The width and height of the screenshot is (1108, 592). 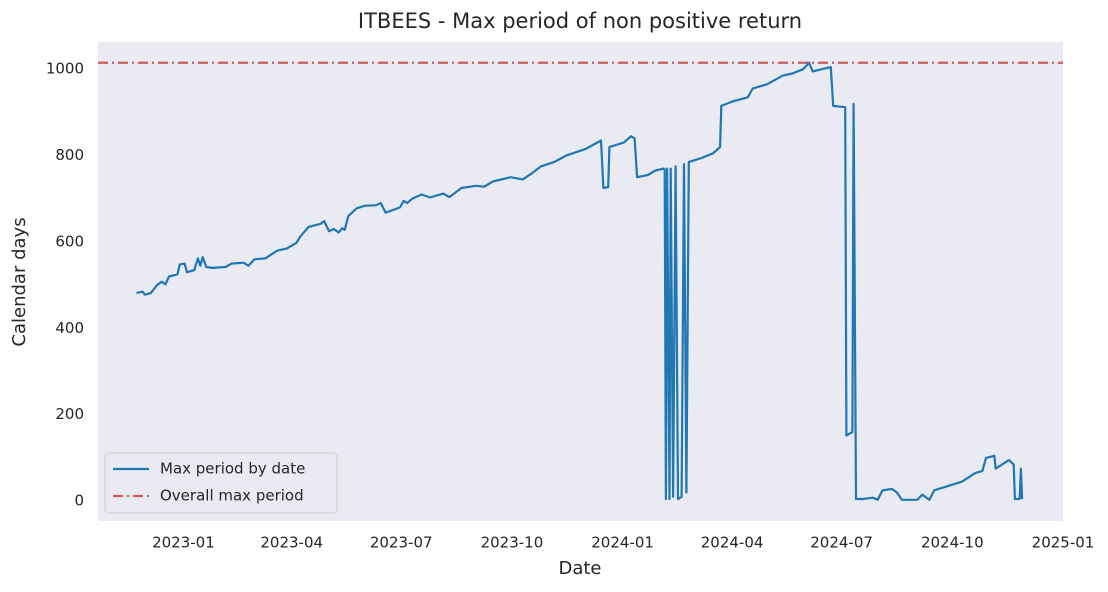 I want to click on y-tick-label: 0, so click(x=79, y=501).